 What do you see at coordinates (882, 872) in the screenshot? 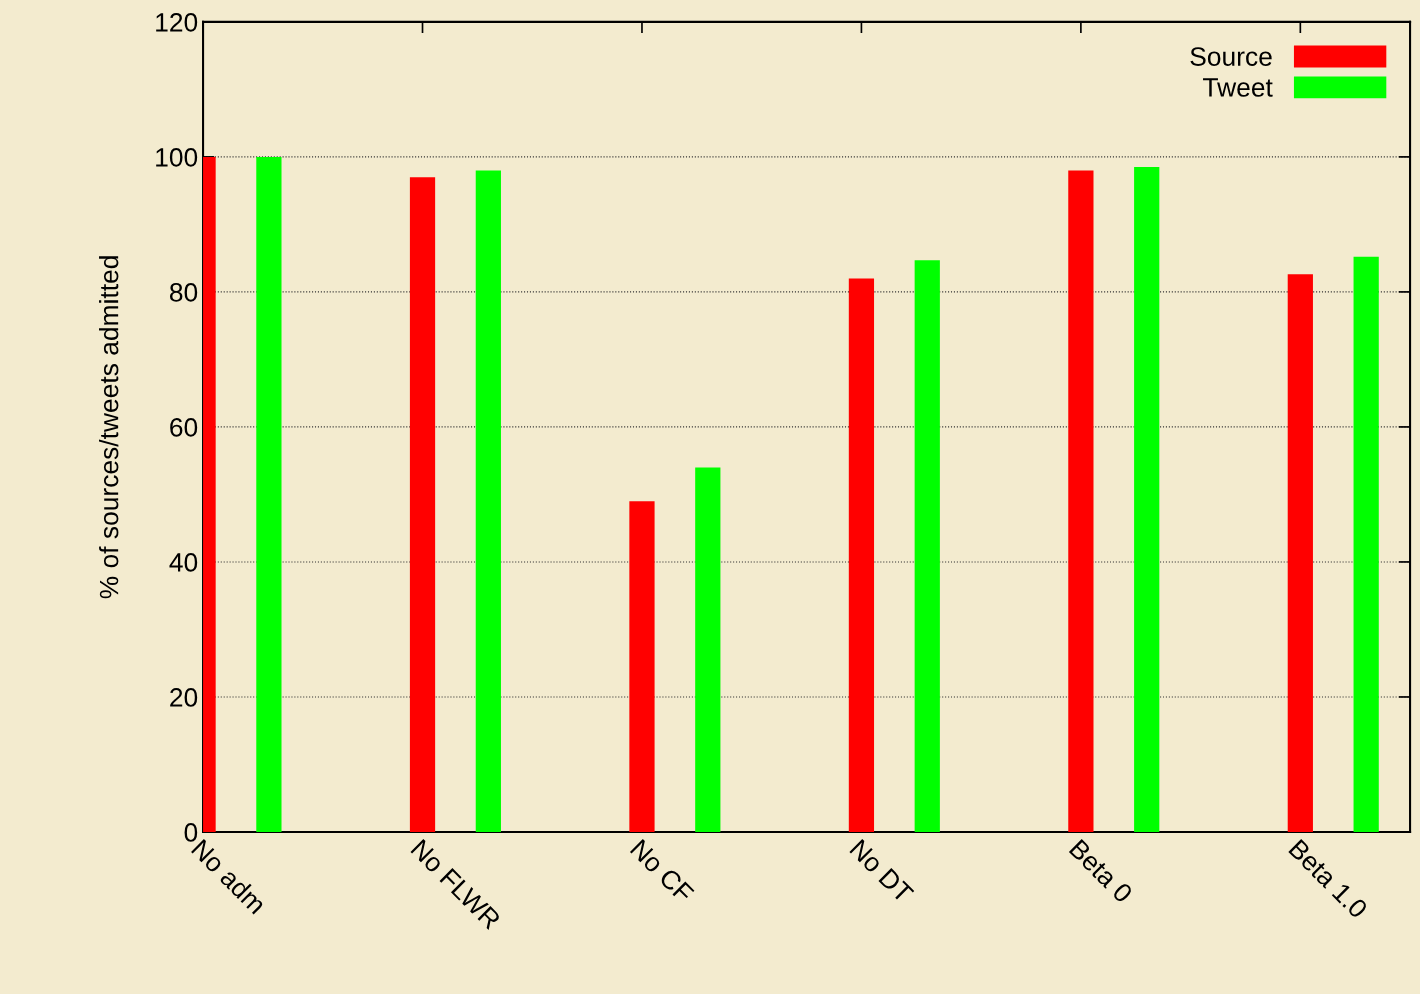
I see `x-tick-label: No DT` at bounding box center [882, 872].